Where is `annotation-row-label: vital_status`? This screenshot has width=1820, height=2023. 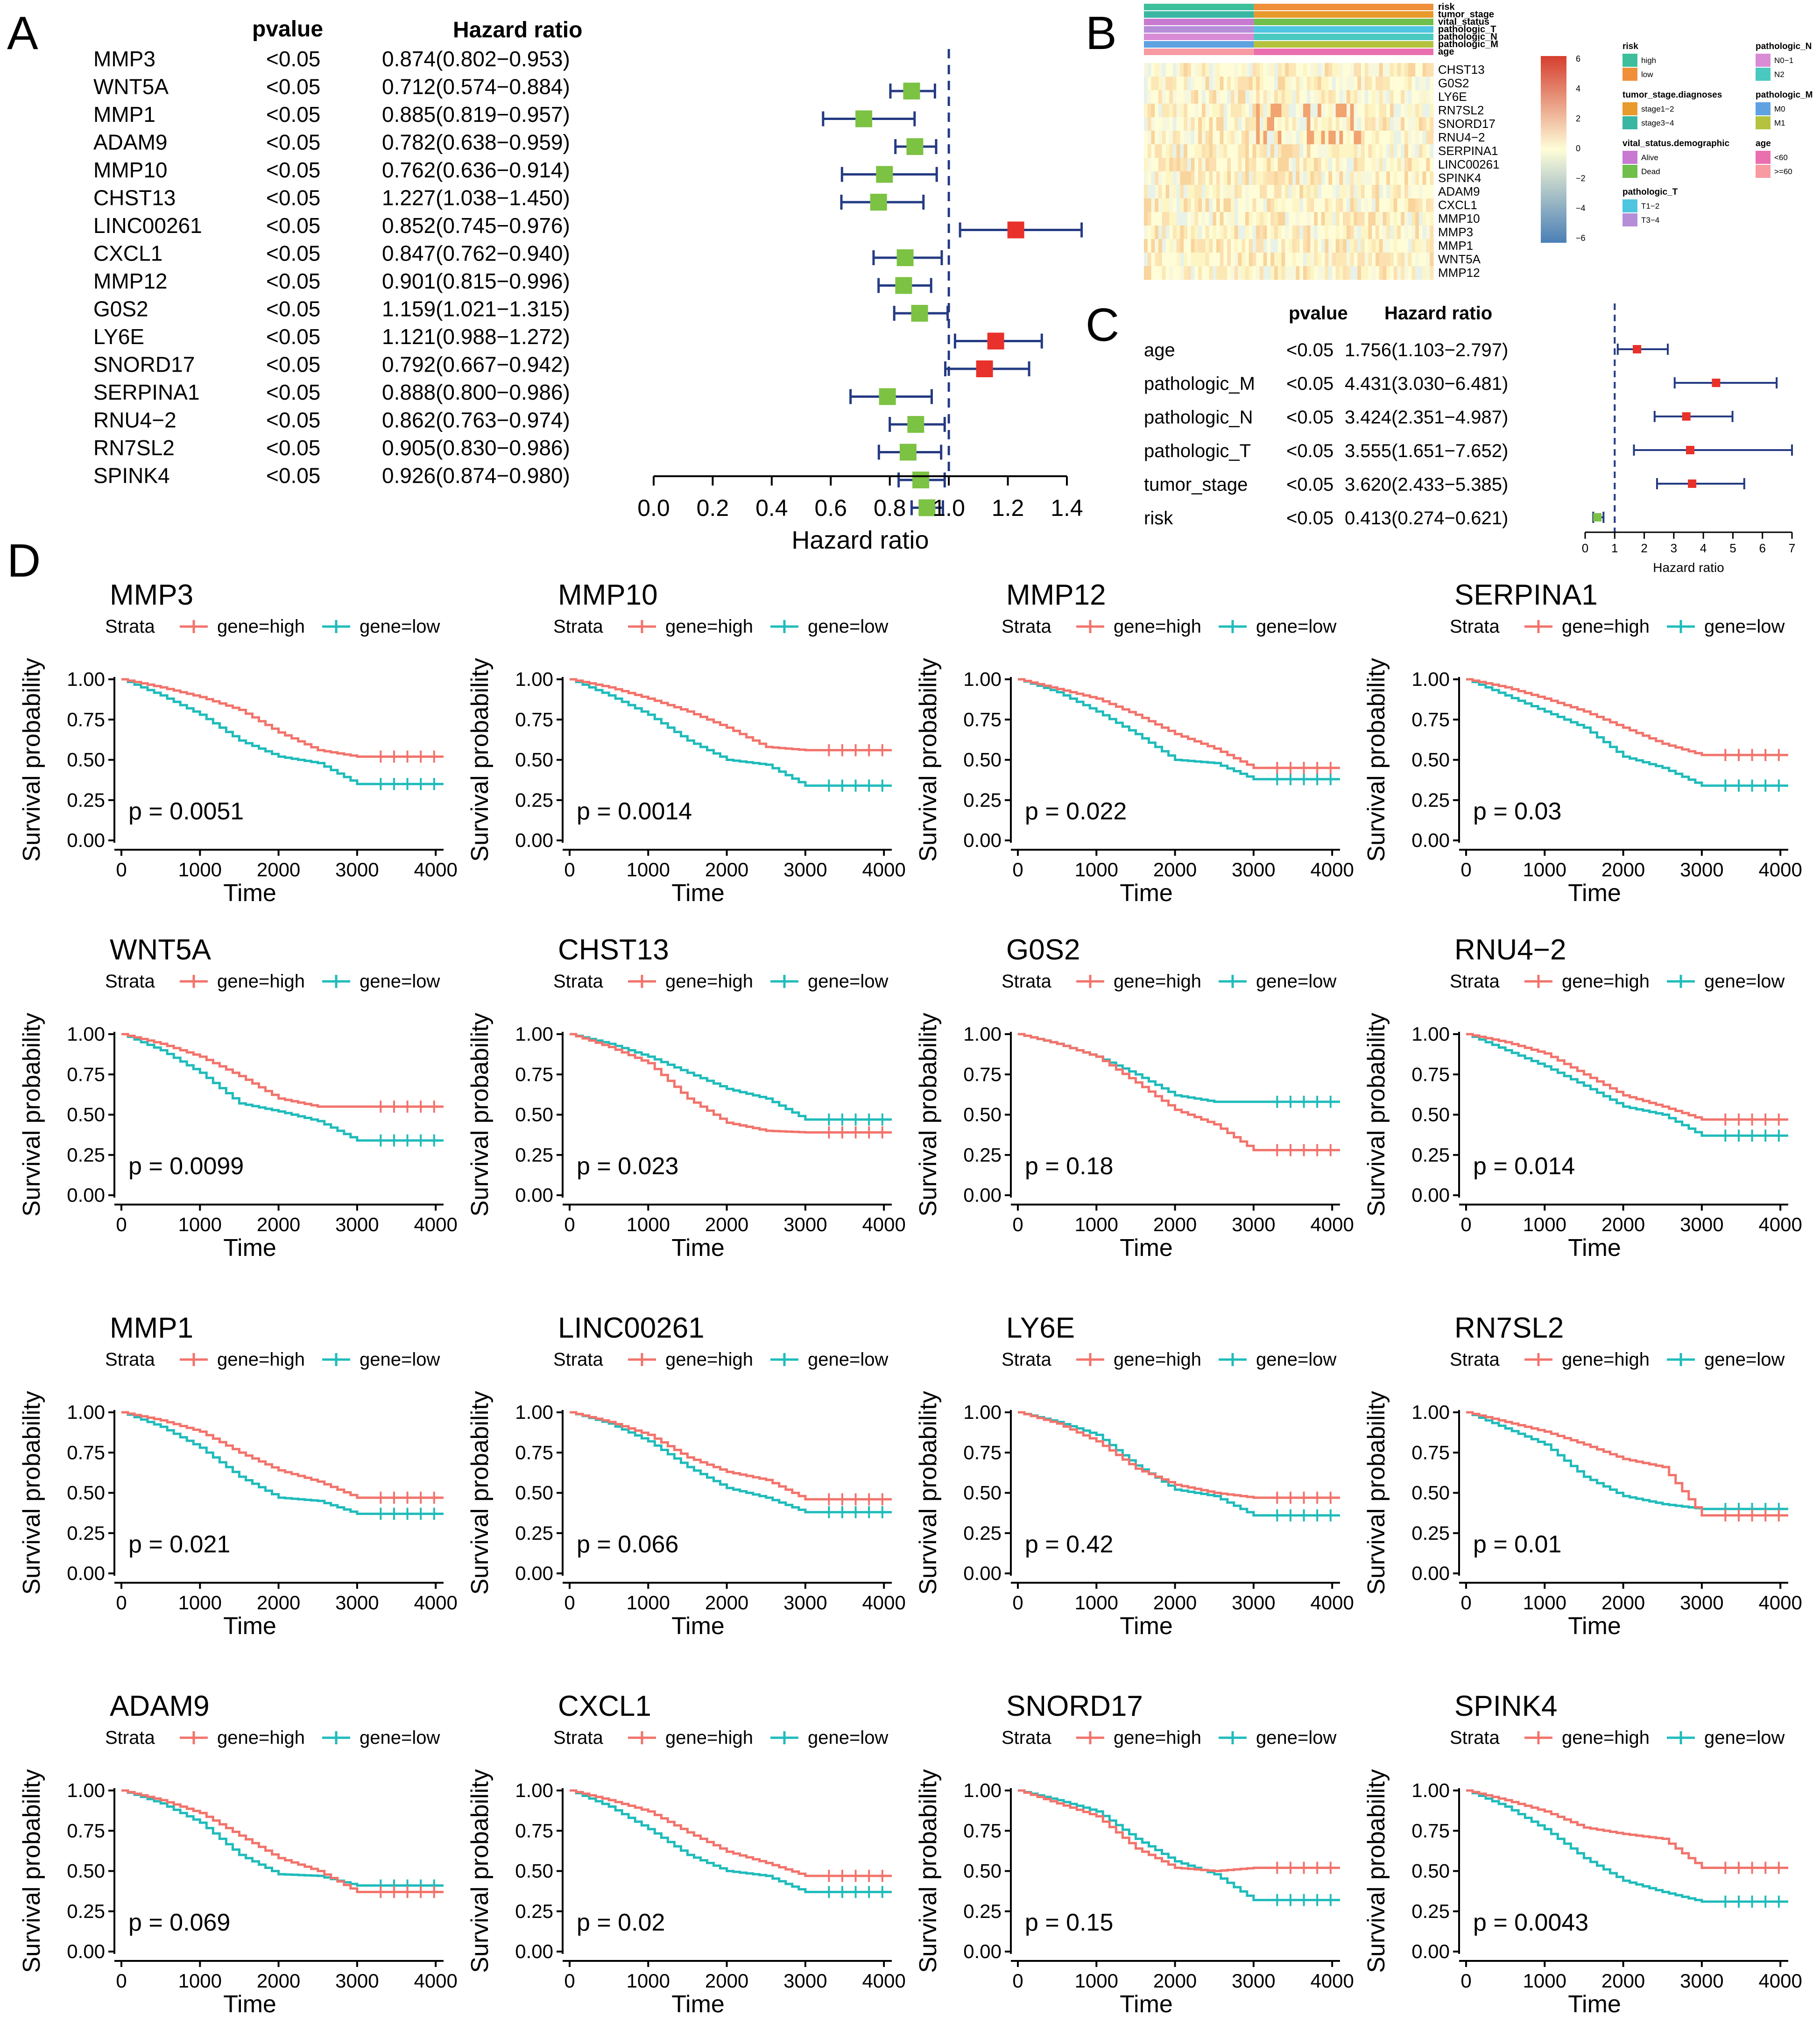
annotation-row-label: vital_status is located at coordinates (1463, 22).